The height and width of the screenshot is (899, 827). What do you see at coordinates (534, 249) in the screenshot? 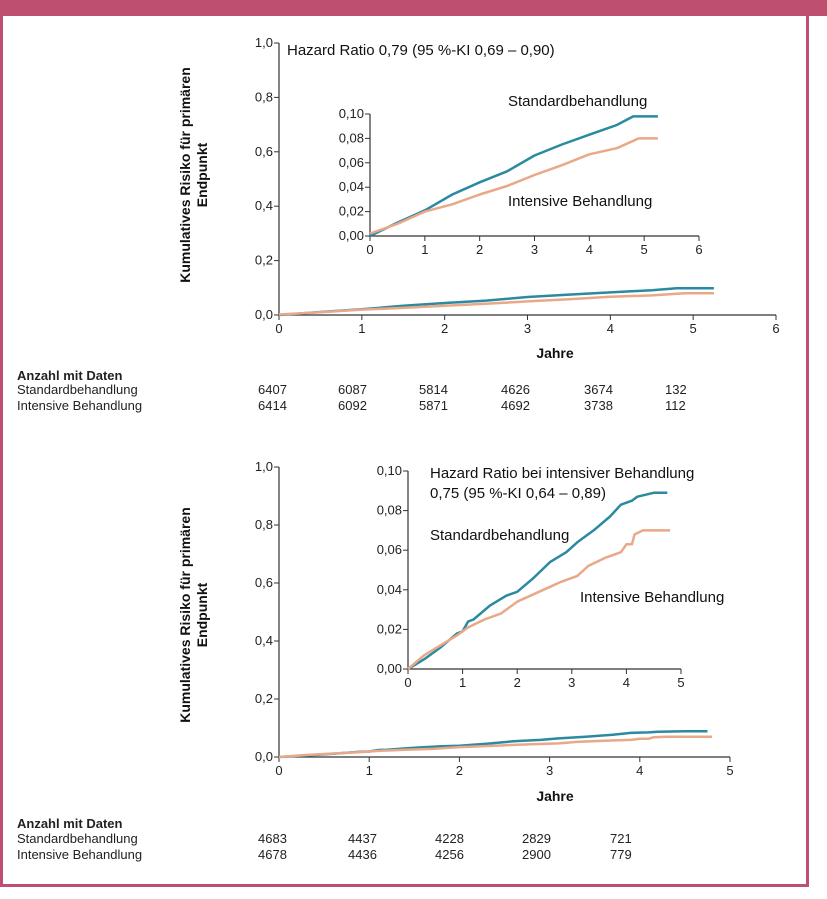
I see `top-inset-xtick-label: 3` at bounding box center [534, 249].